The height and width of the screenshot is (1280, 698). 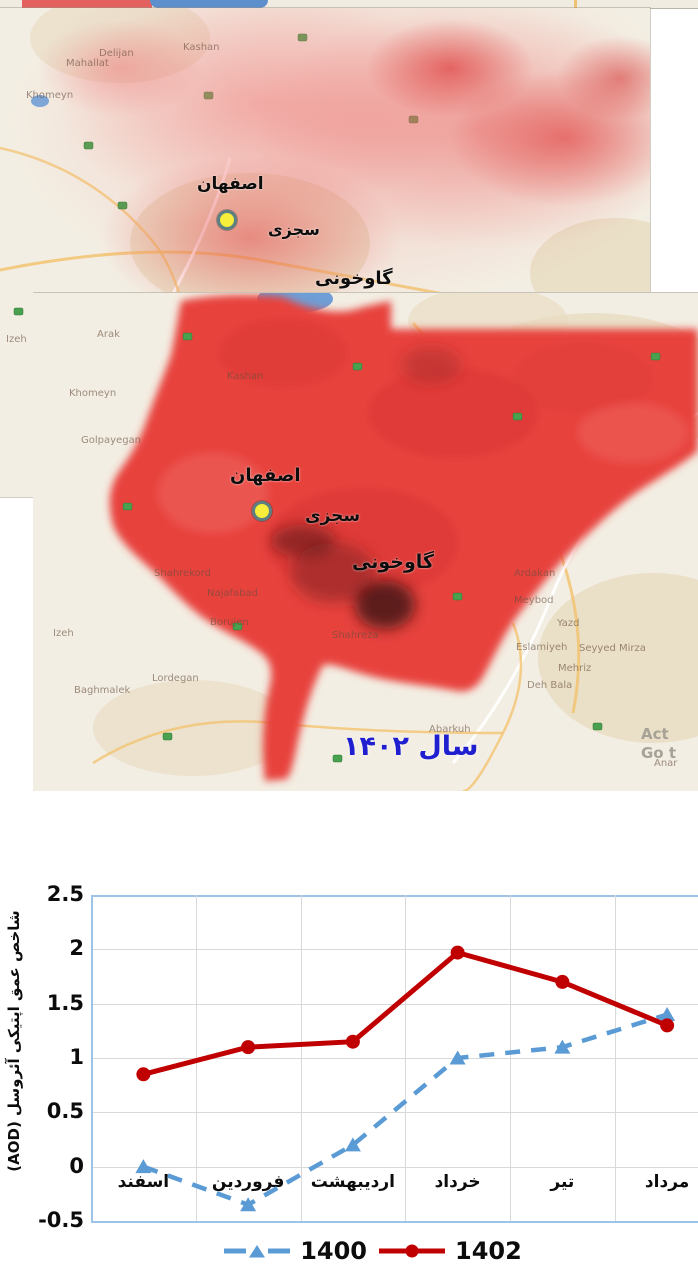 What do you see at coordinates (87, 63) in the screenshot?
I see `faint-city-label: Mahallat` at bounding box center [87, 63].